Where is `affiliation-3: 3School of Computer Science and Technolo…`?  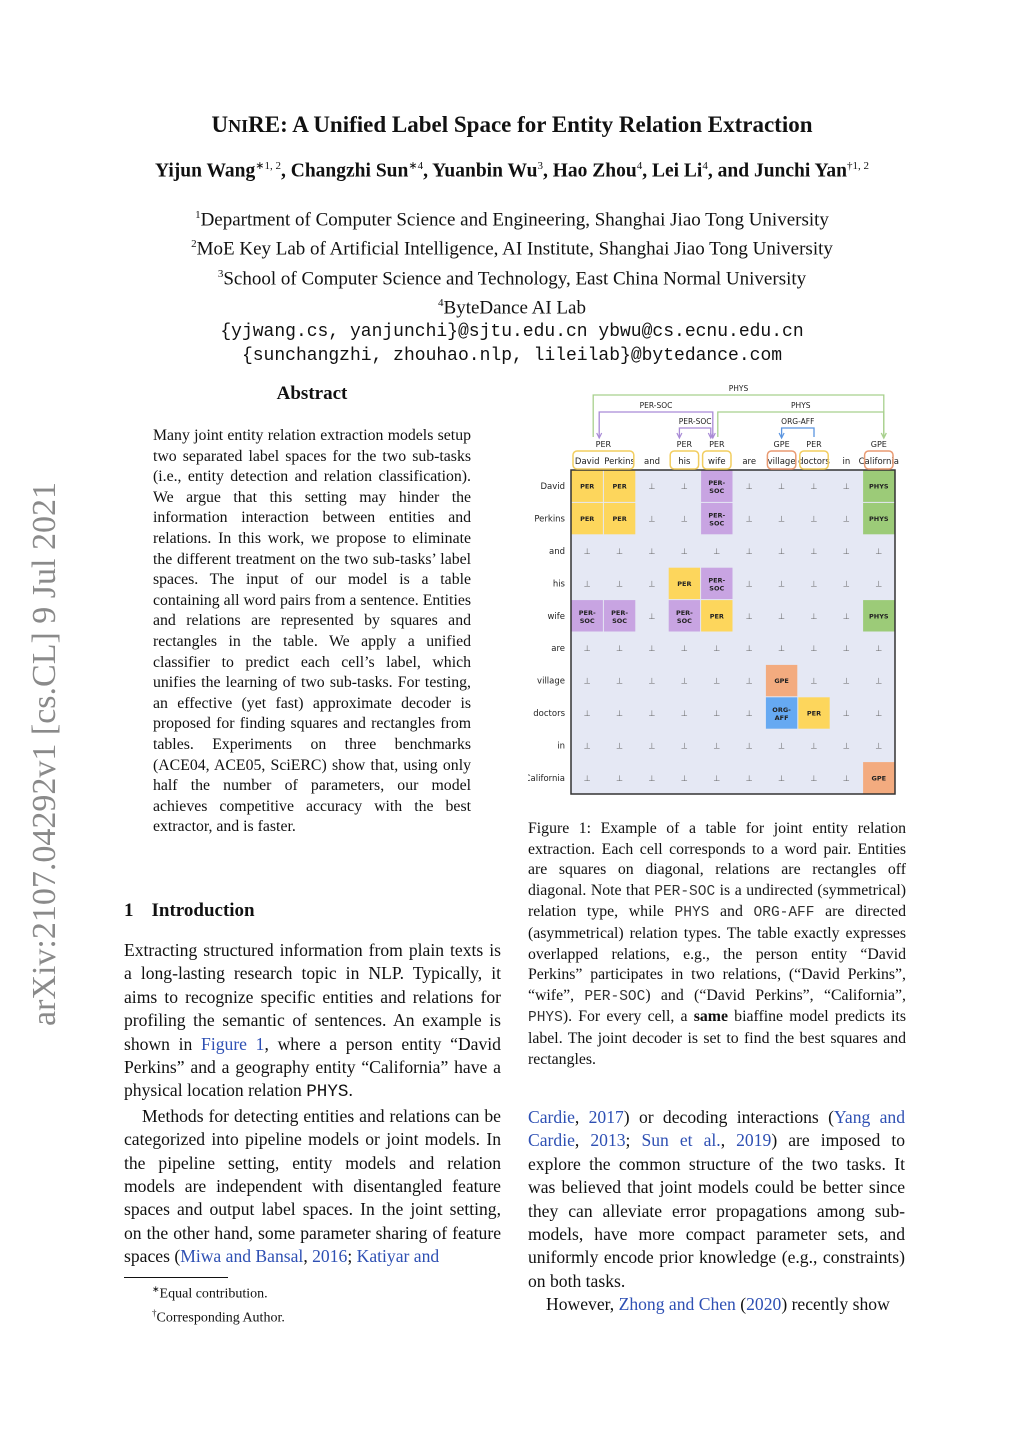 affiliation-3: 3School of Computer Science and Technolo… is located at coordinates (512, 278).